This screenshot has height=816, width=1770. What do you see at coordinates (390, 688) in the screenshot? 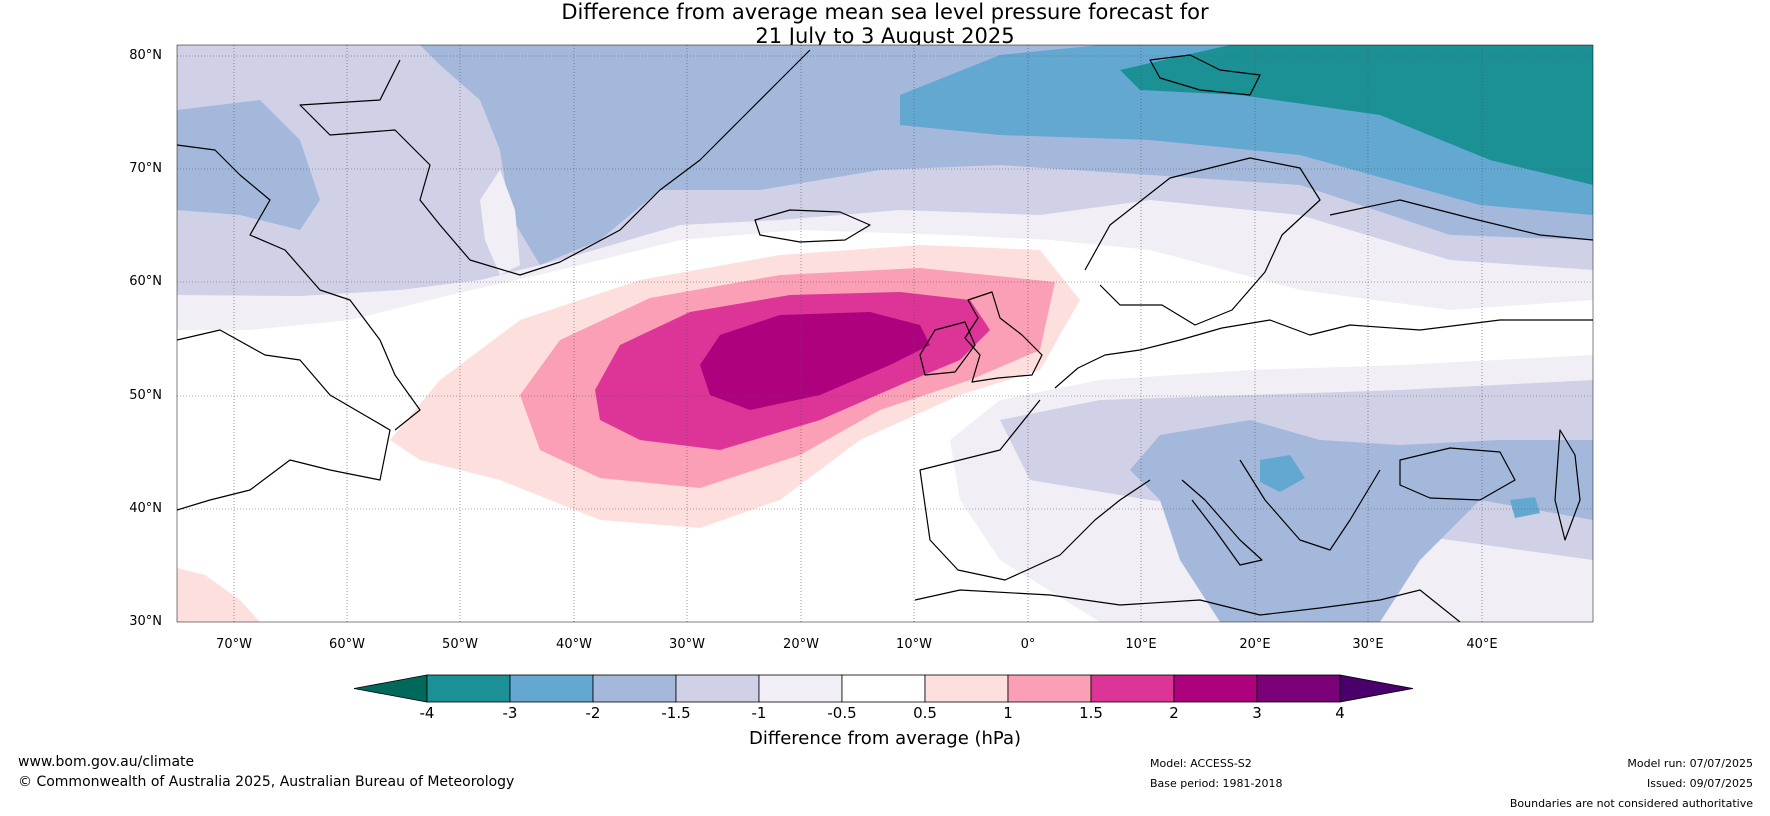
I see `colorbar-extend-low` at bounding box center [390, 688].